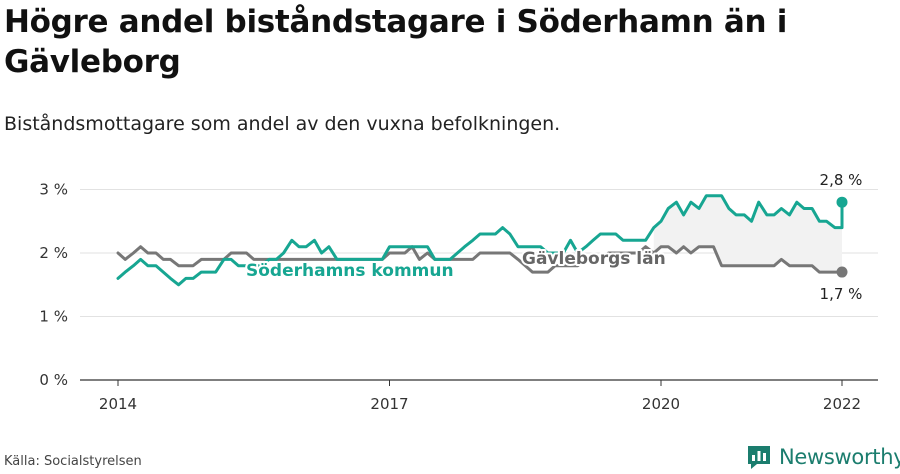 The width and height of the screenshot is (900, 474). Describe the element at coordinates (53, 253) in the screenshot. I see `y-tick-label: 2 %` at that location.